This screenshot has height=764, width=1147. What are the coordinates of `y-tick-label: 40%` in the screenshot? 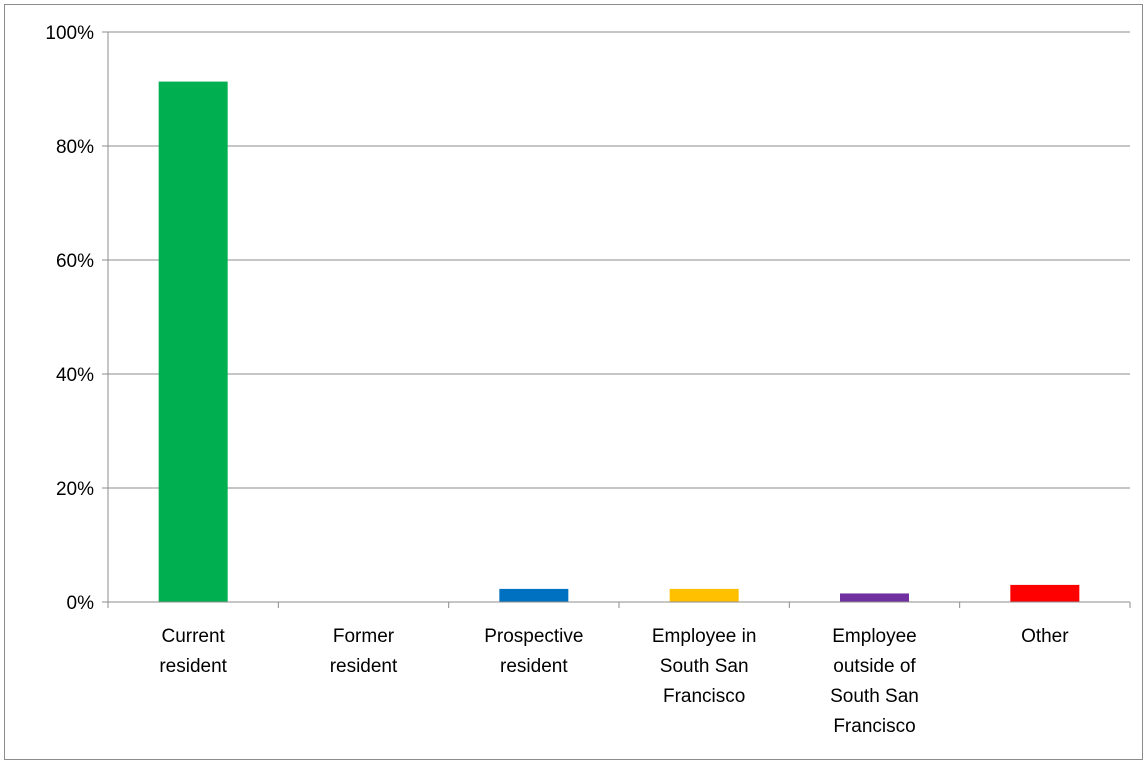 It's located at (75, 375).